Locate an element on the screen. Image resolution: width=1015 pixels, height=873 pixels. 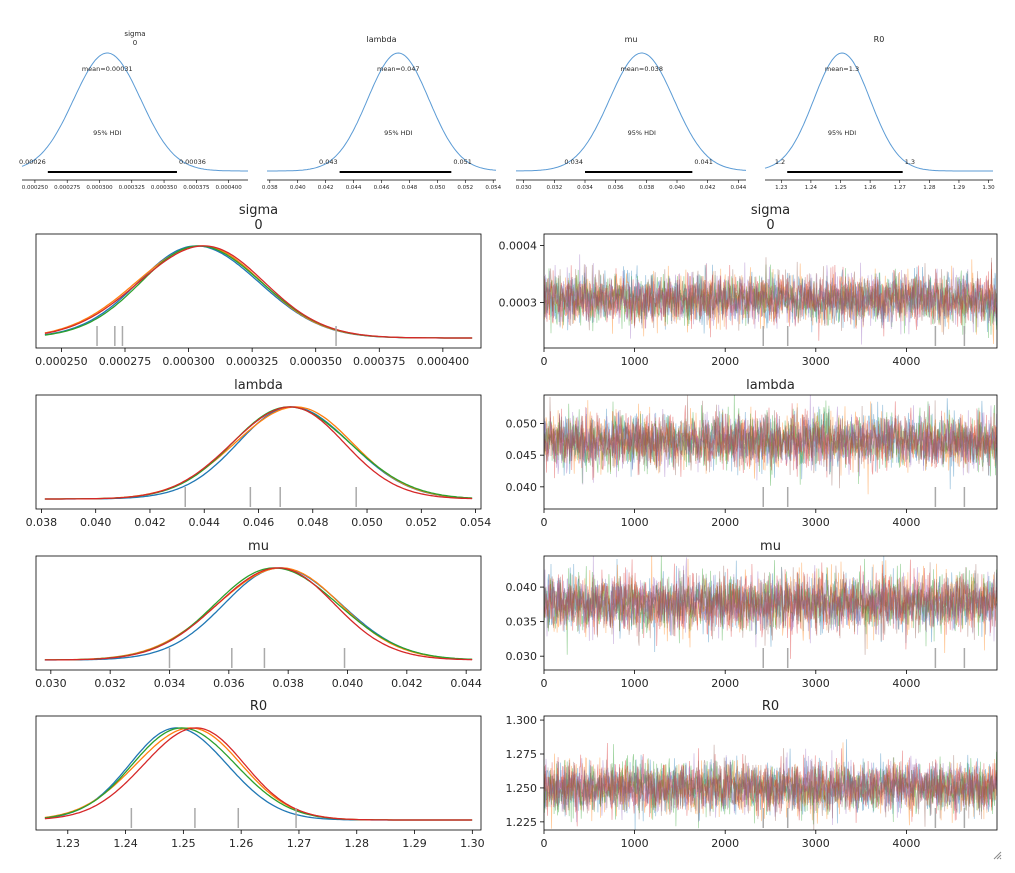
x-tick-label: 2000 is located at coordinates (725, 683).